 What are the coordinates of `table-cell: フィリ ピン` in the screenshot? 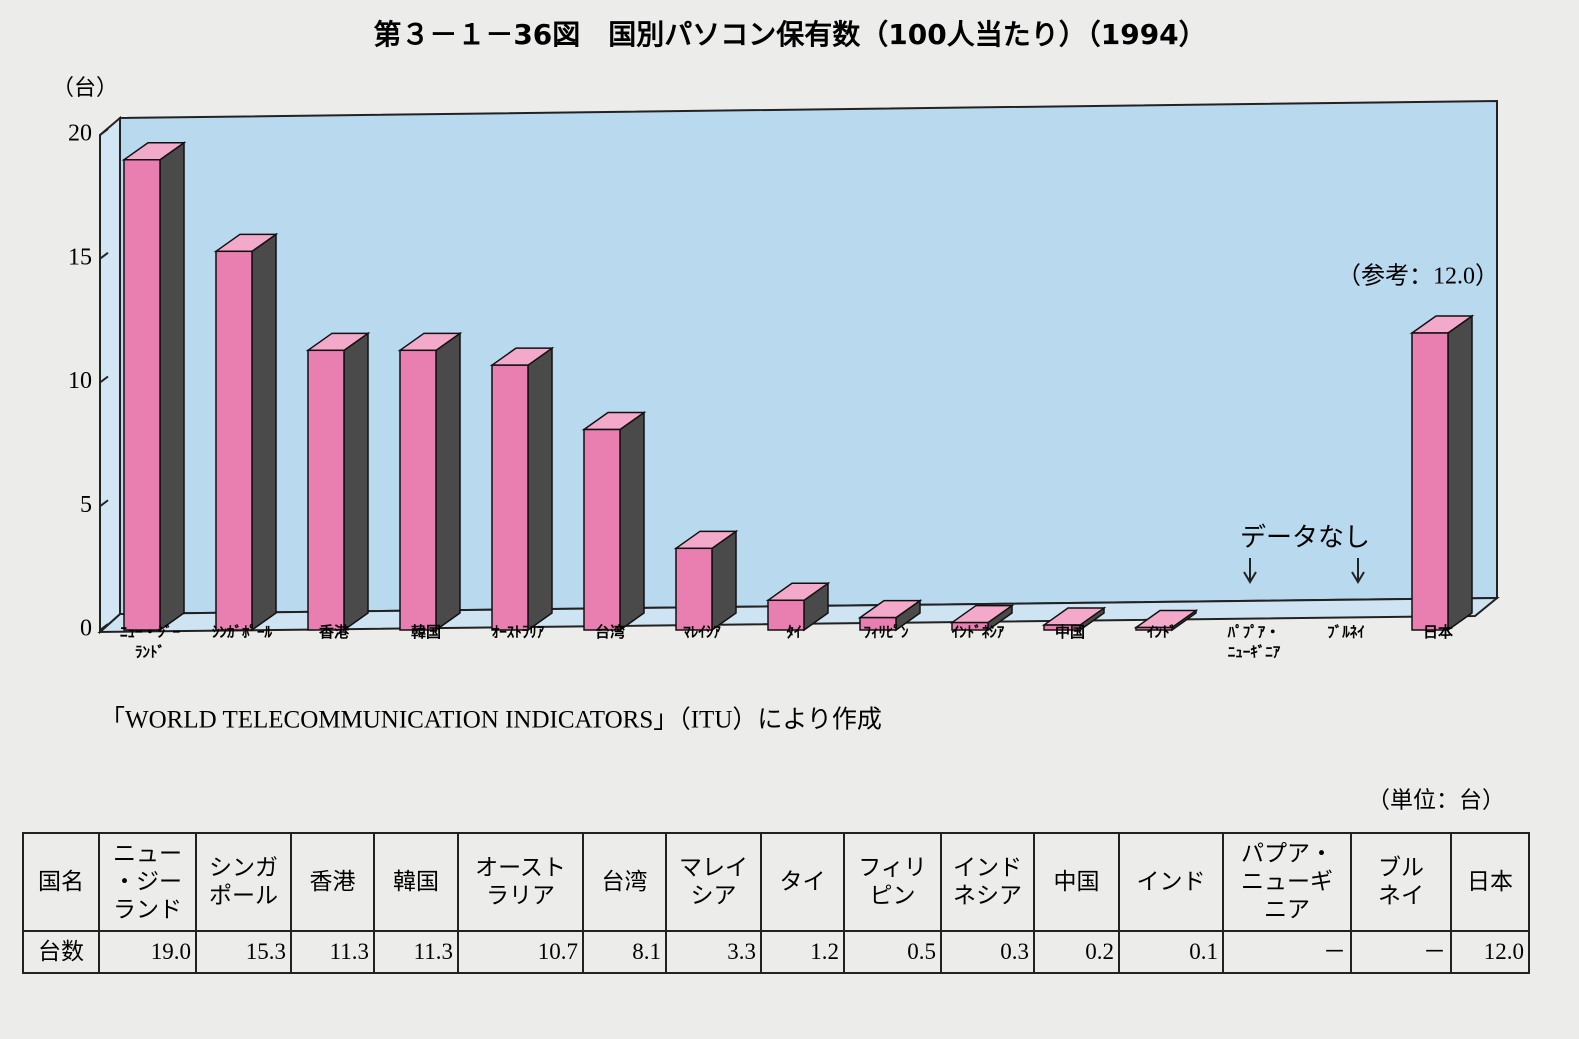 It's located at (892, 882).